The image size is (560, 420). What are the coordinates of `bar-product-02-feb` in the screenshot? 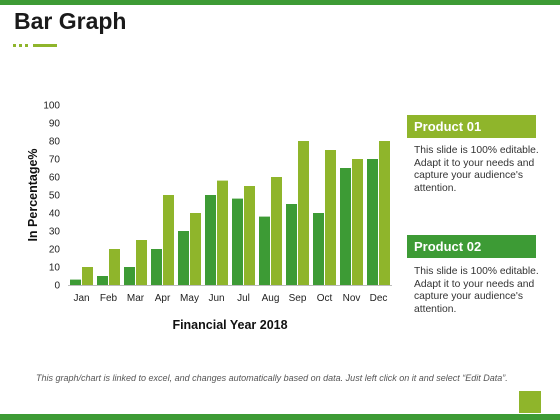 It's located at (102, 280).